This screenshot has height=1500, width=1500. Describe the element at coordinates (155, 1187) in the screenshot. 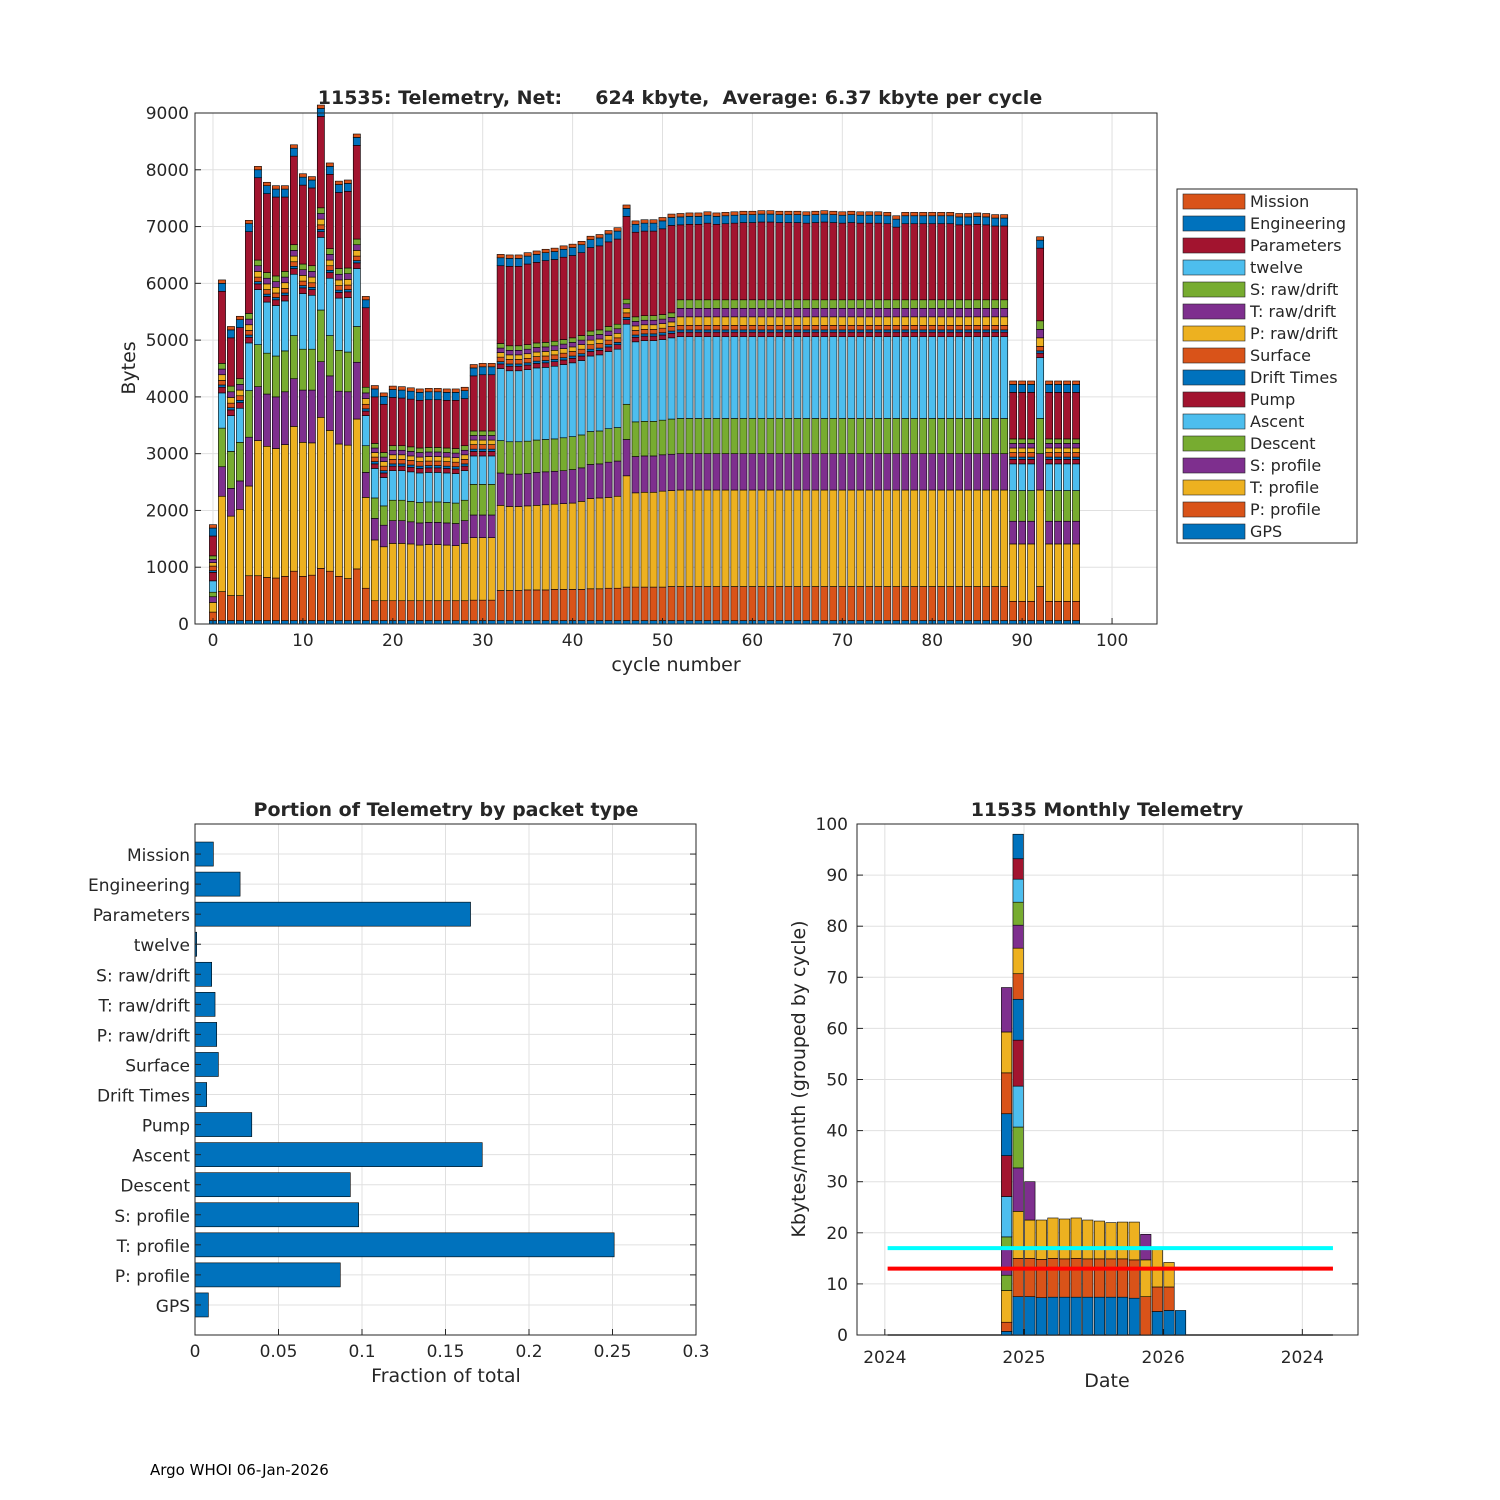

I see `fraction-category-label: Descent` at that location.